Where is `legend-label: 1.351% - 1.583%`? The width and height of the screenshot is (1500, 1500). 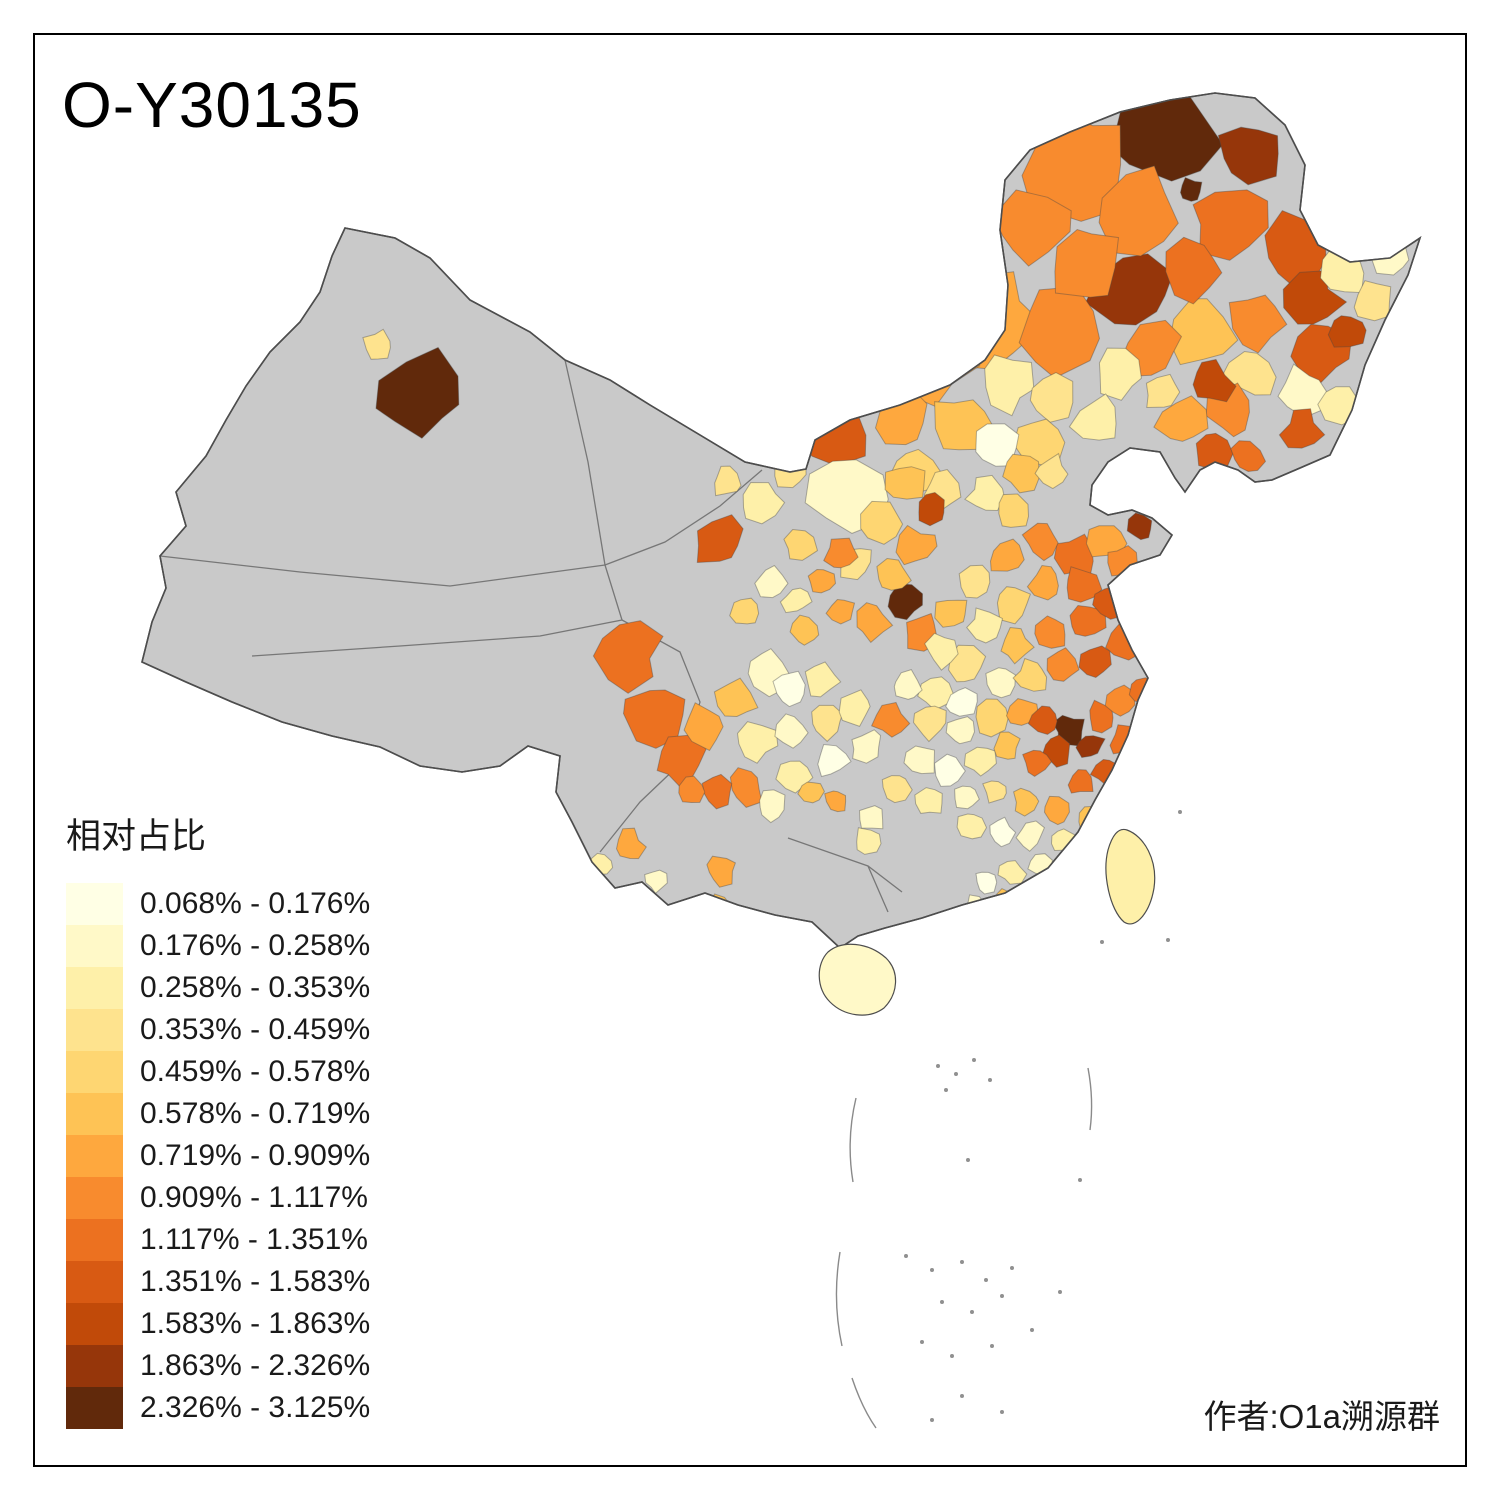
legend-label: 1.351% - 1.583% is located at coordinates (255, 1281).